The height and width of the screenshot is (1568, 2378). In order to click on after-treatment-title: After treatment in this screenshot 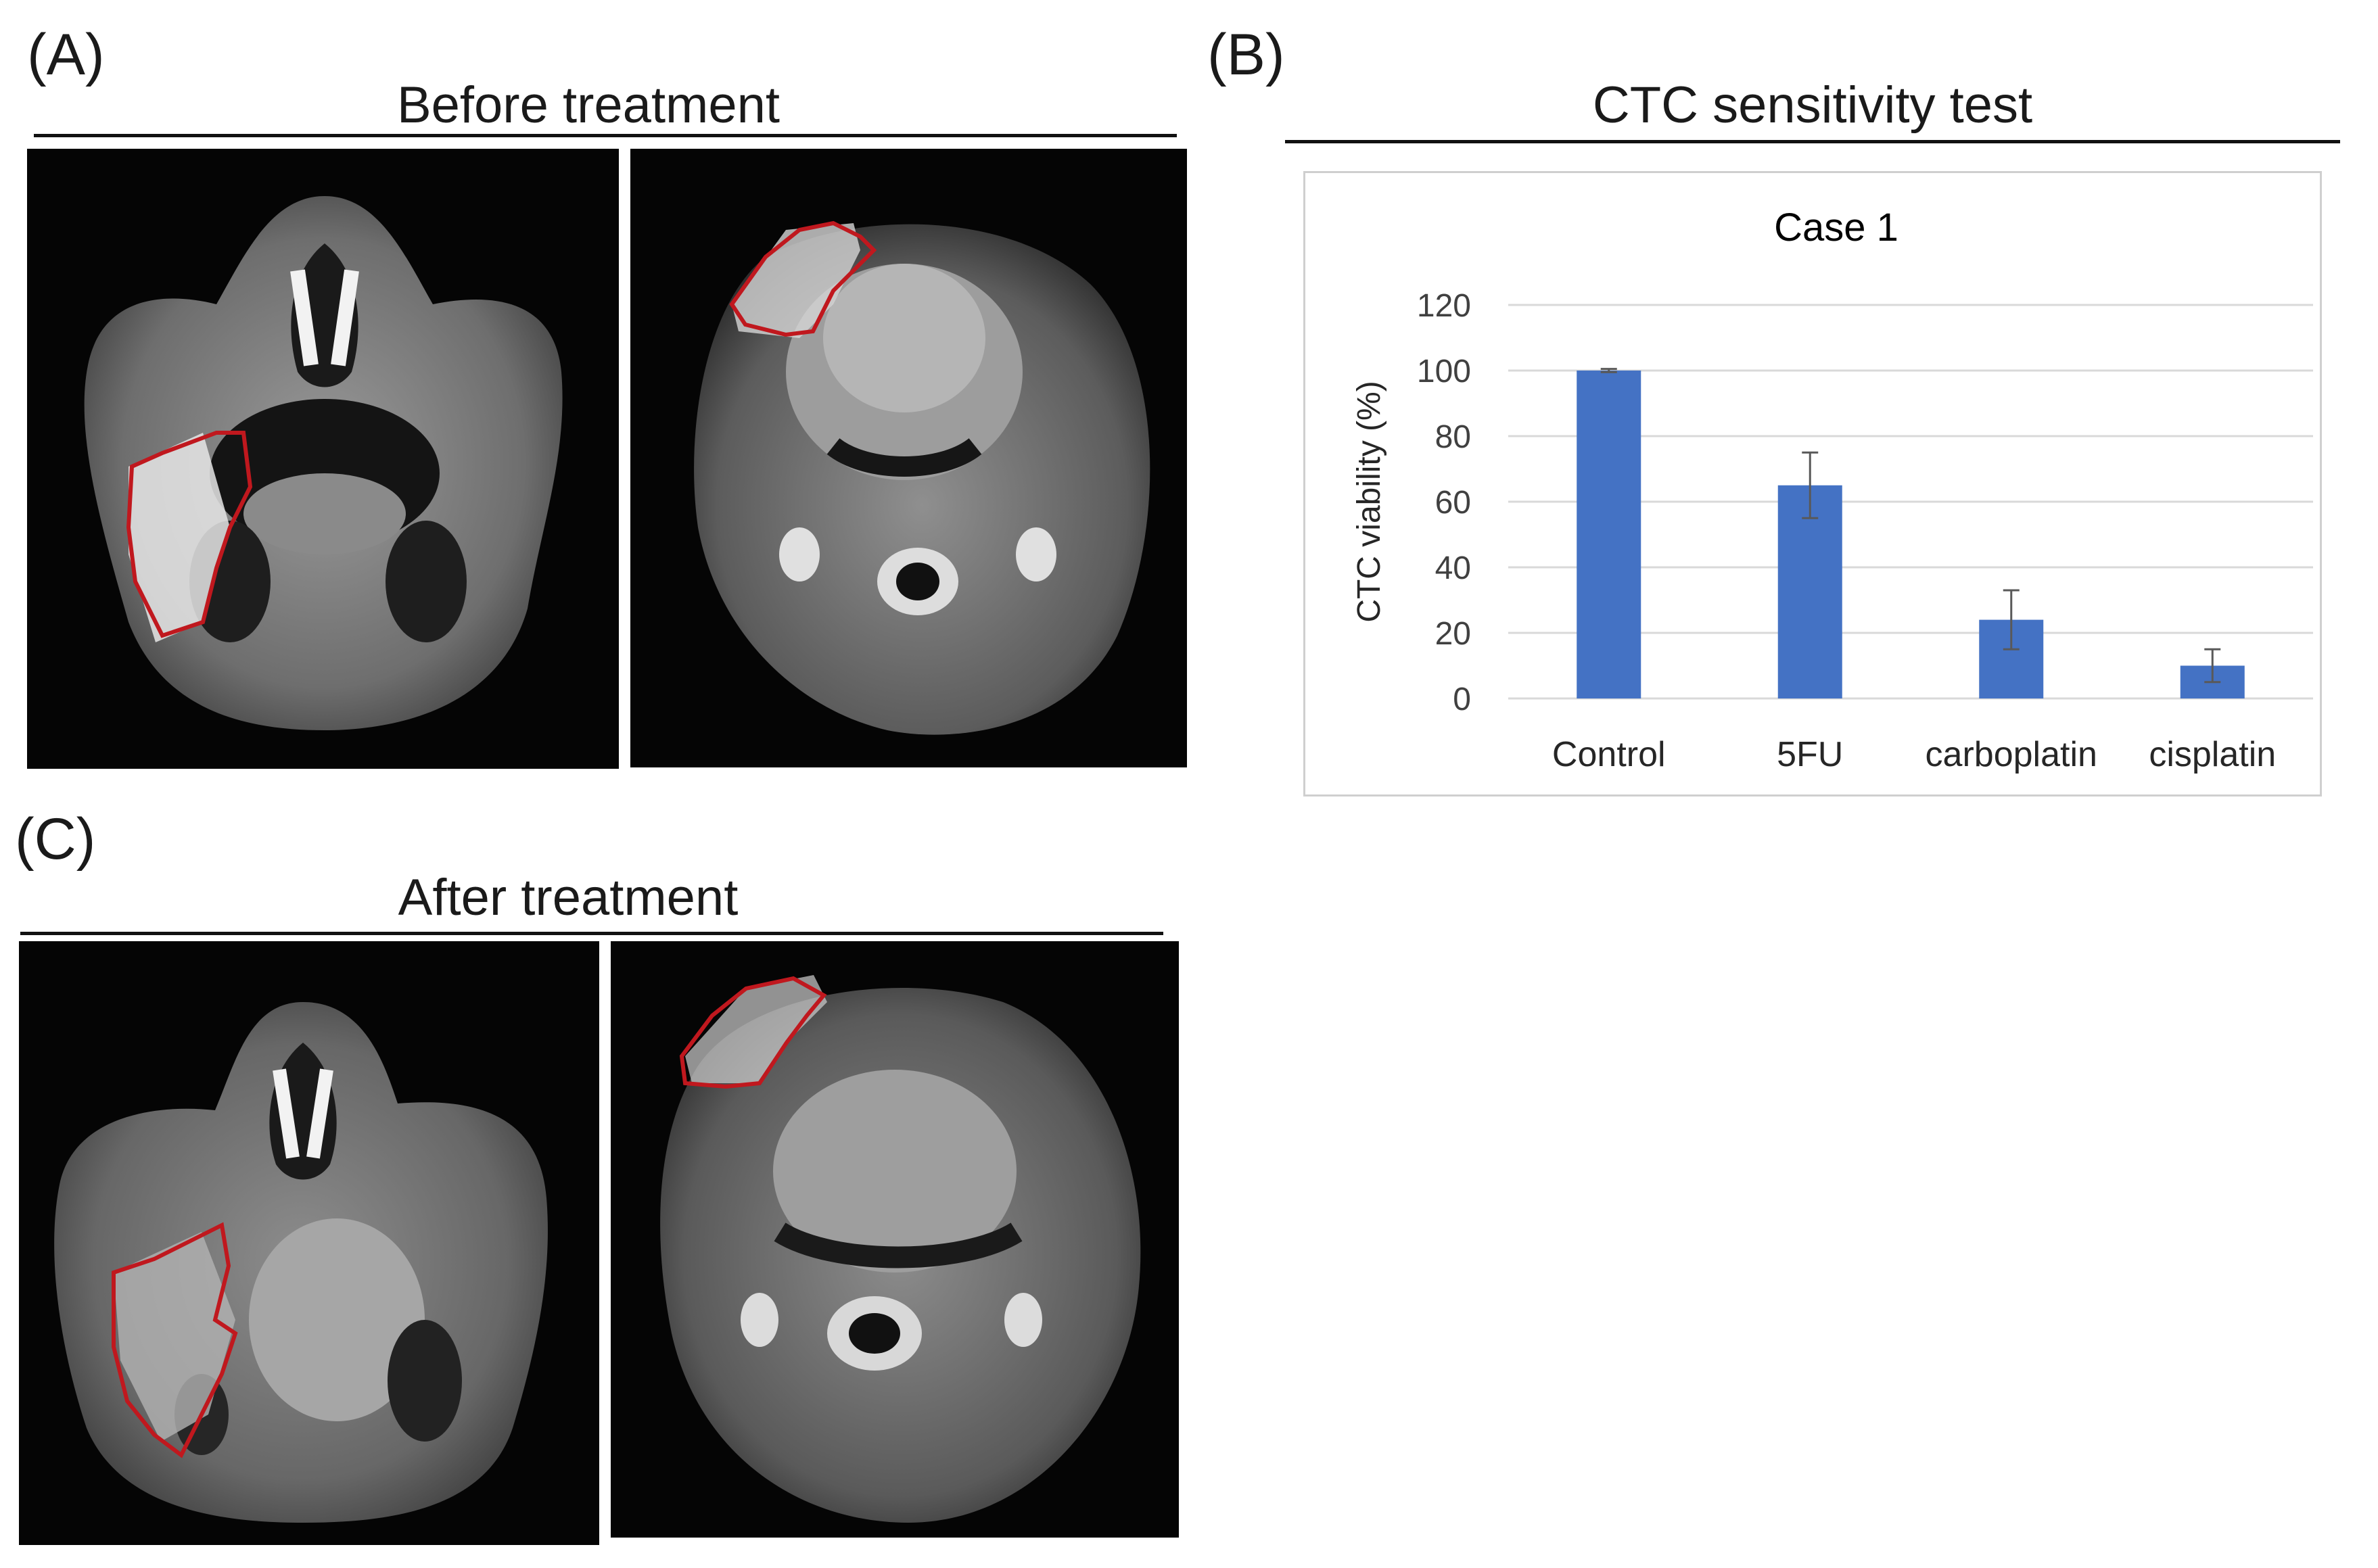, I will do `click(568, 897)`.